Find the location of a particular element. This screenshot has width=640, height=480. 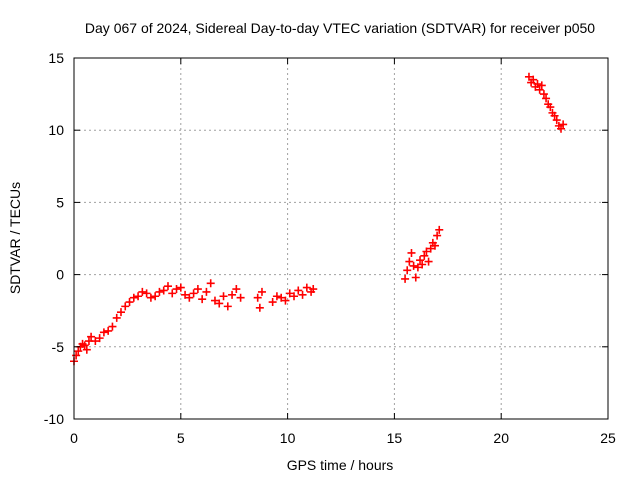

x-tick-label: 10 is located at coordinates (288, 438).